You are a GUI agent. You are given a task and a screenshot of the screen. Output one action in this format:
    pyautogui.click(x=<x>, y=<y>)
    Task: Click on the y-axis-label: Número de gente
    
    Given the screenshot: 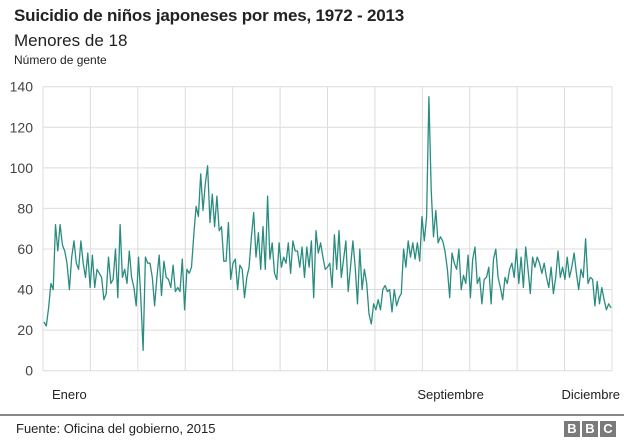 What is the action you would take?
    pyautogui.click(x=60, y=60)
    